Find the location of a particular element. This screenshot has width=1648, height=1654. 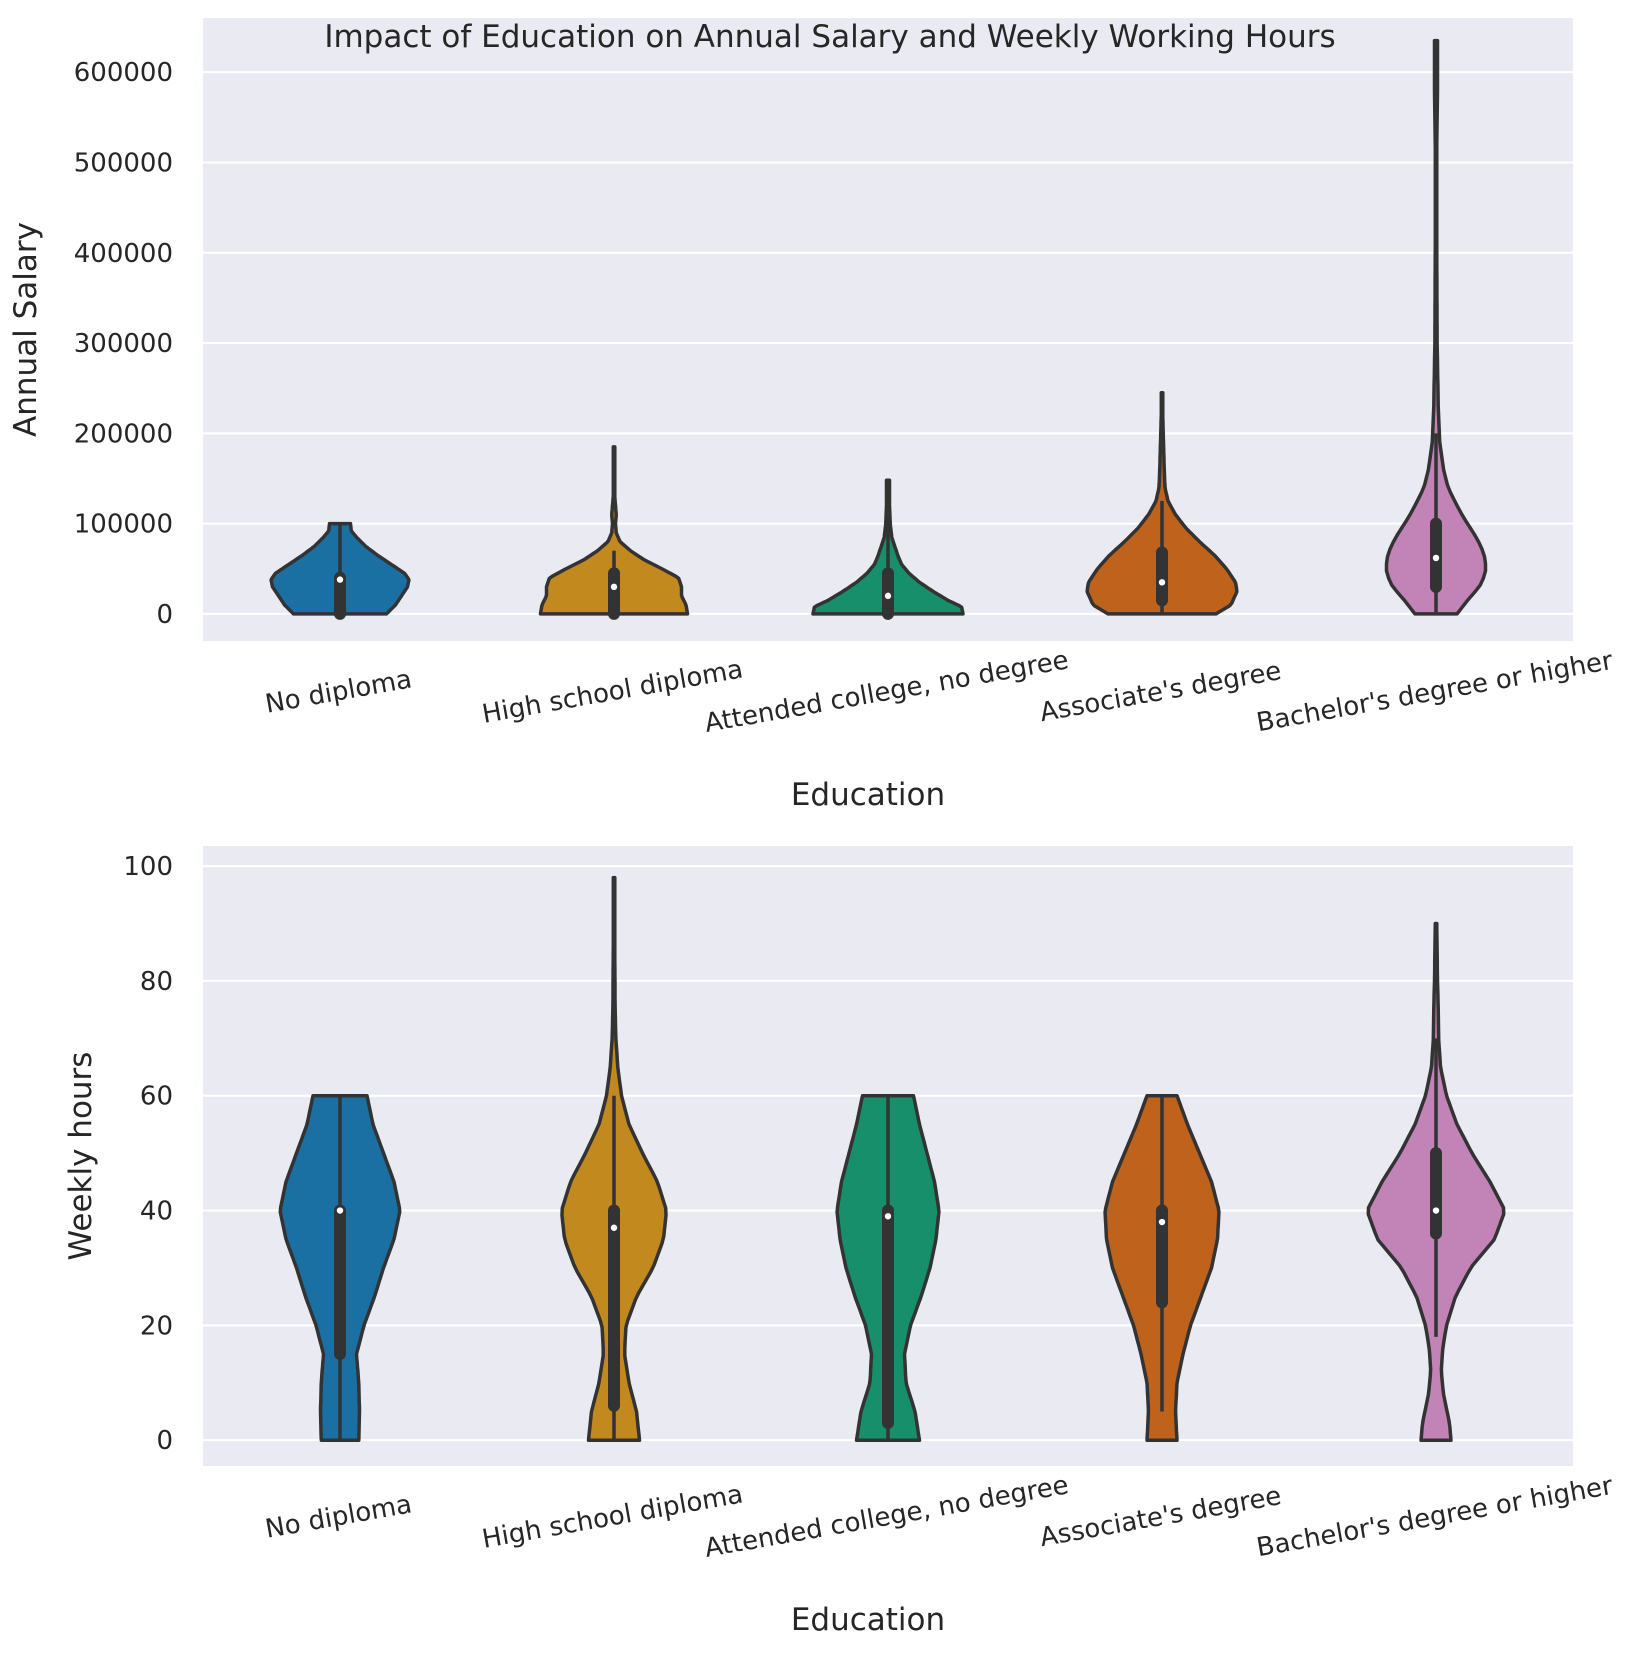

y-axis-title: Weekly hours is located at coordinates (81, 1156).